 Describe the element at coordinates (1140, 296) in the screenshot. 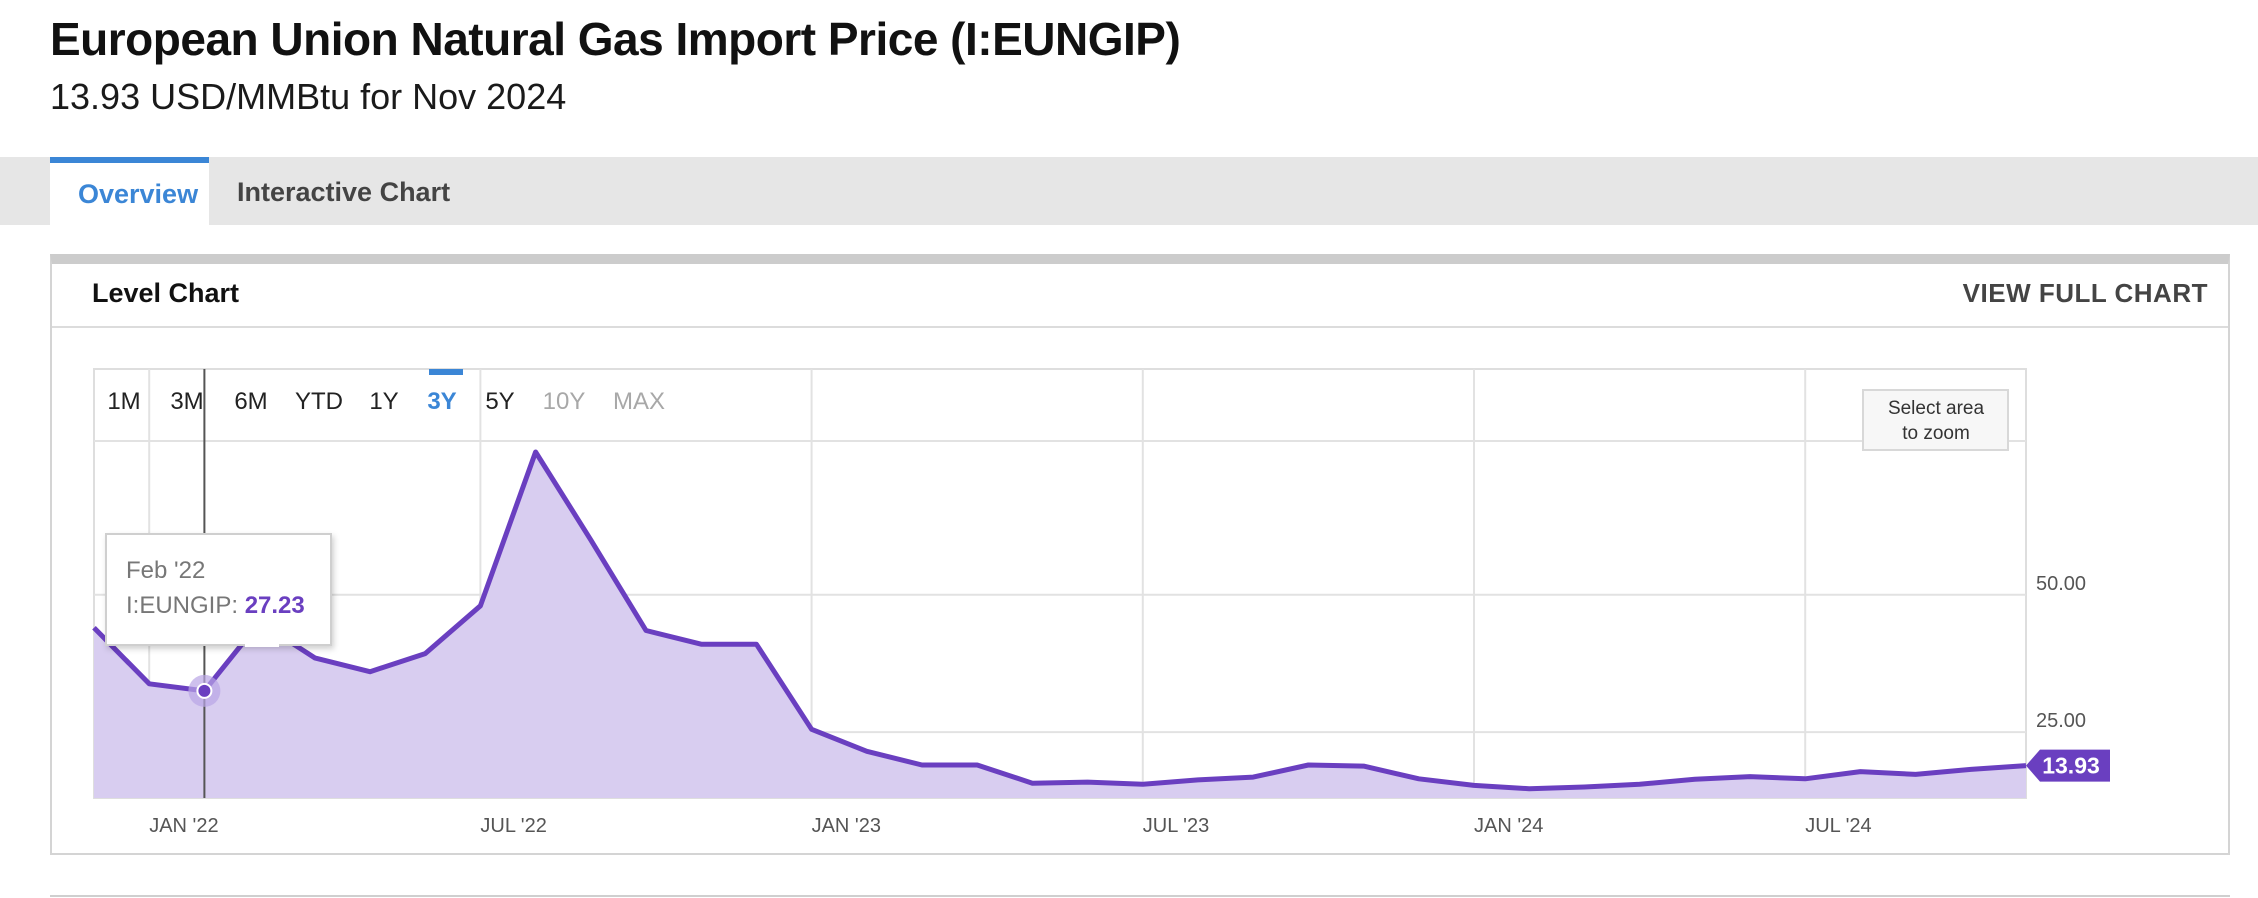

I see `panel-header: Level Chart VIEW FULL CHART` at that location.